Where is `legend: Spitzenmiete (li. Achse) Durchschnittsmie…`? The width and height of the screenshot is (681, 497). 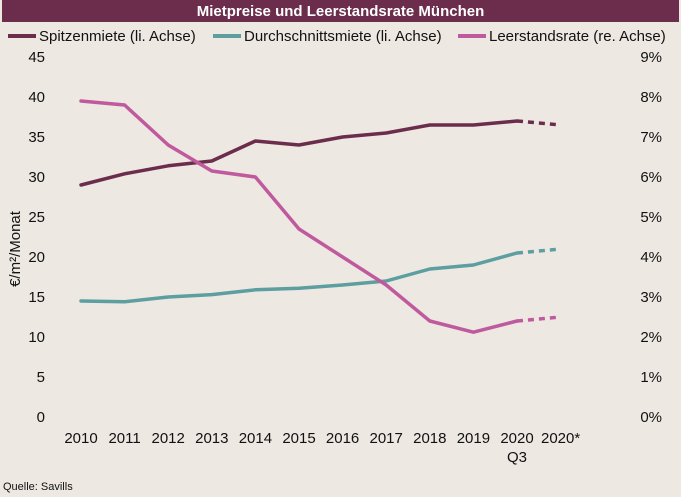 legend: Spitzenmiete (li. Achse) Durchschnittsmie… is located at coordinates (337, 36).